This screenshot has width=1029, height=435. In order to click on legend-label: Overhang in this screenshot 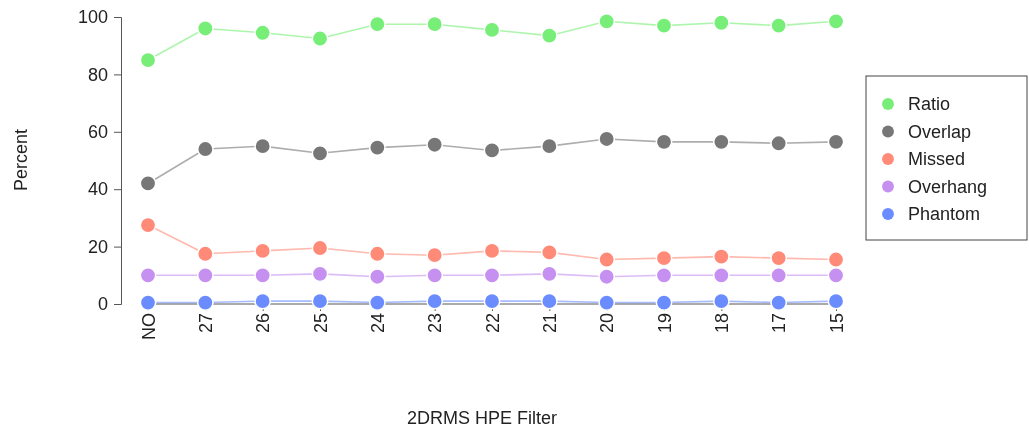, I will do `click(948, 186)`.